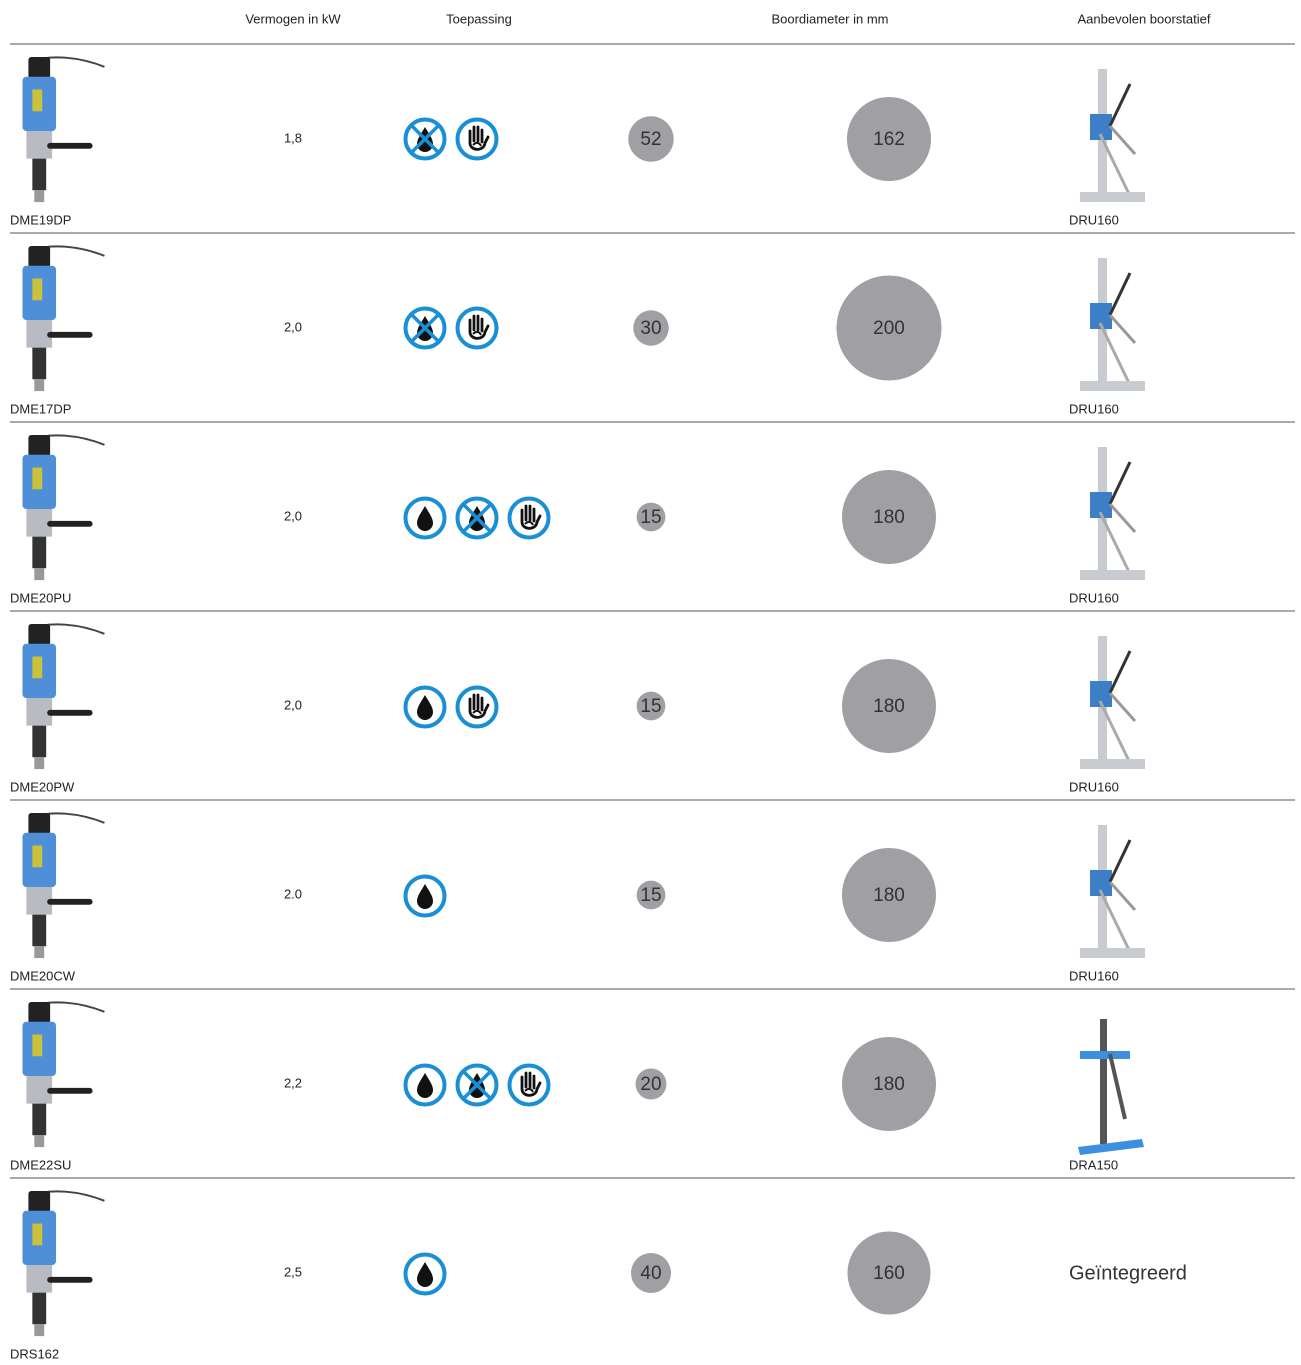  What do you see at coordinates (293, 137) in the screenshot?
I see `power: 1,8` at bounding box center [293, 137].